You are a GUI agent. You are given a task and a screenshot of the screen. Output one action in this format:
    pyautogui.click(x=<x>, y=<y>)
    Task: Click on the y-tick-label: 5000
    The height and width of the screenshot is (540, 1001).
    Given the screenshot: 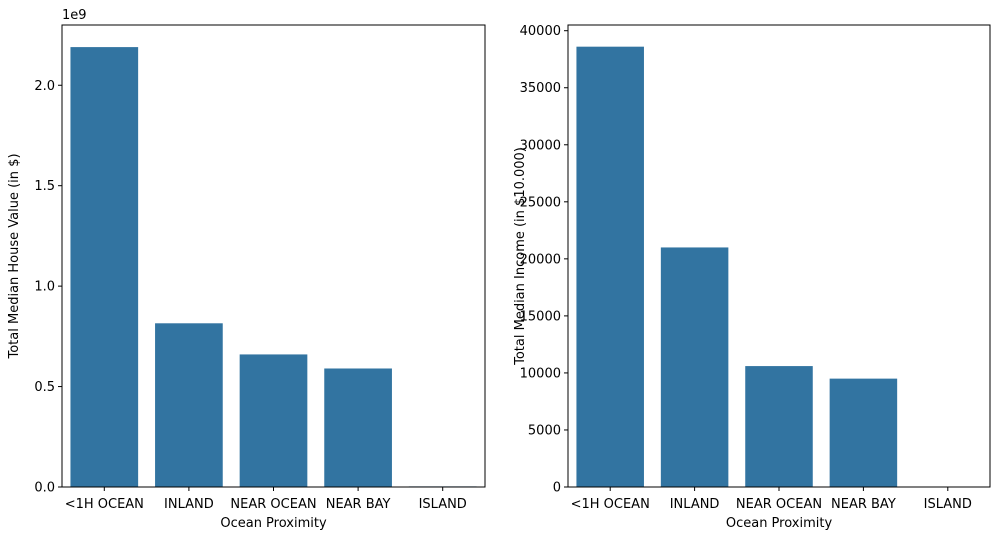 What is the action you would take?
    pyautogui.click(x=544, y=430)
    